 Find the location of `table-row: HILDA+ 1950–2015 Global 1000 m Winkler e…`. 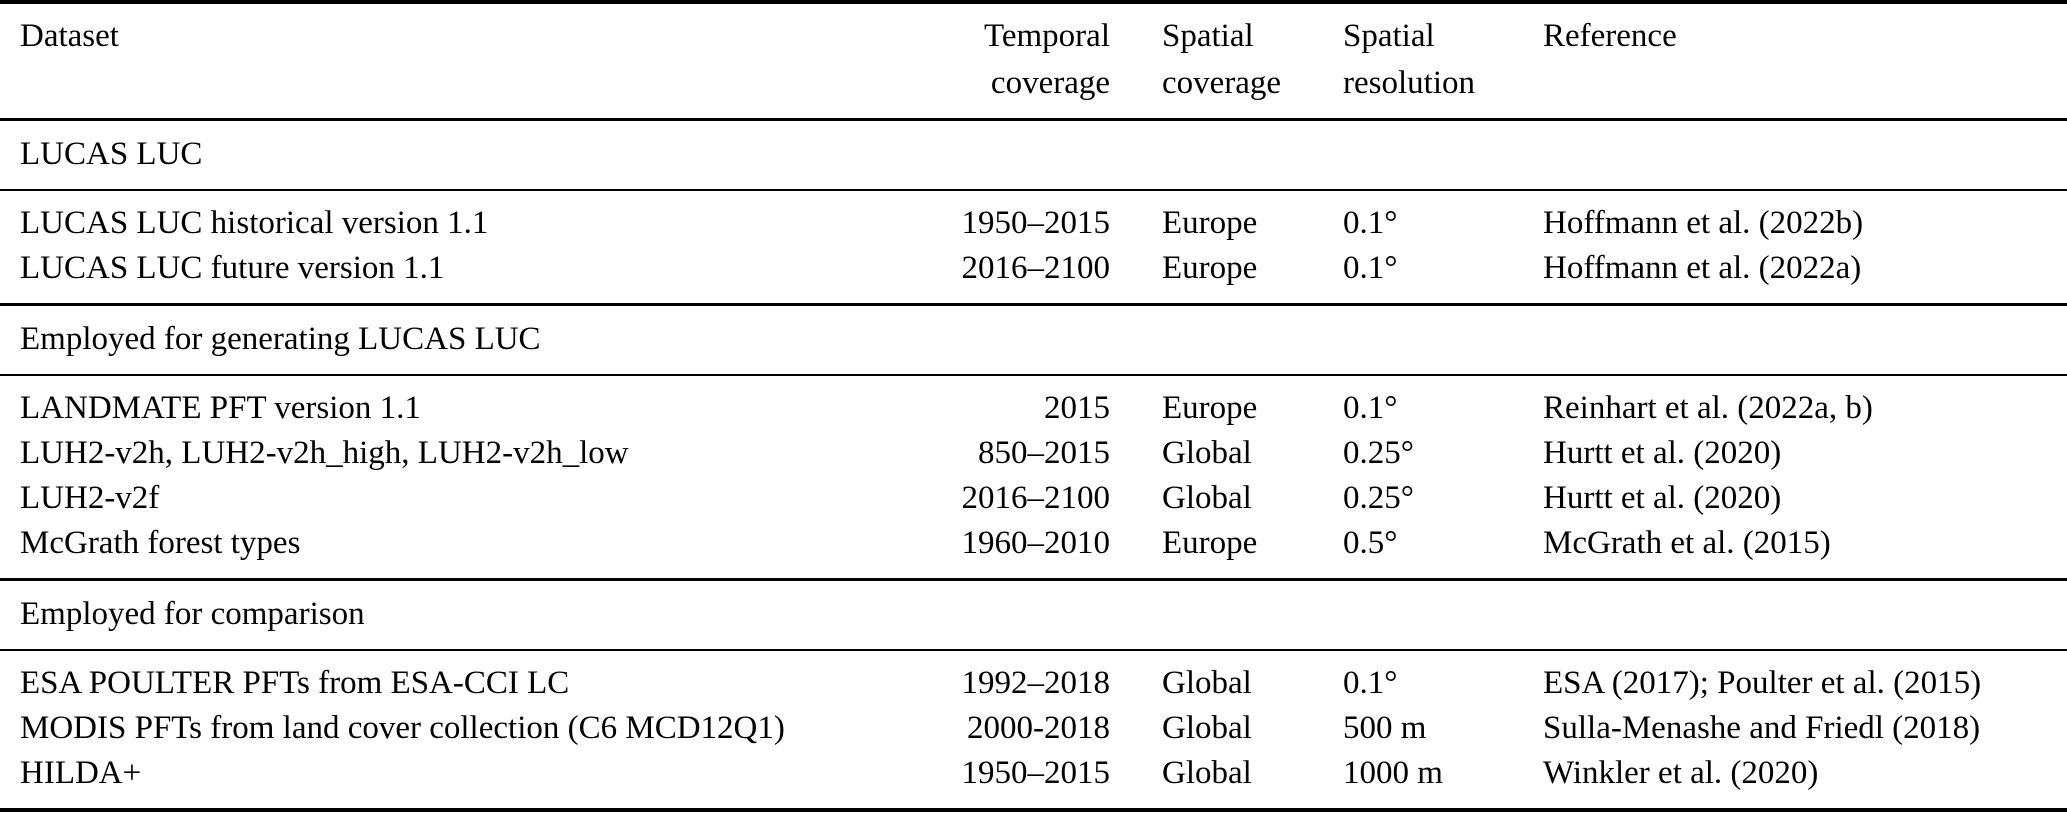

table-row: HILDA+ 1950–2015 Global 1000 m Winkler e… is located at coordinates (1033, 773).